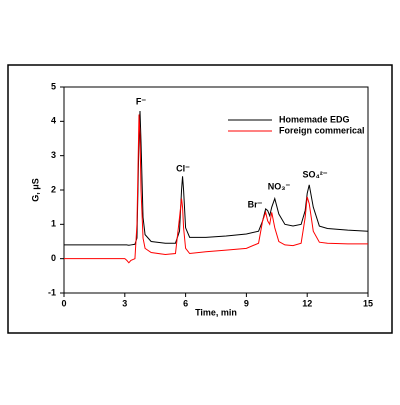 Image resolution: width=400 pixels, height=405 pixels. What do you see at coordinates (322, 130) in the screenshot?
I see `legend-label: Foreign commerical` at bounding box center [322, 130].